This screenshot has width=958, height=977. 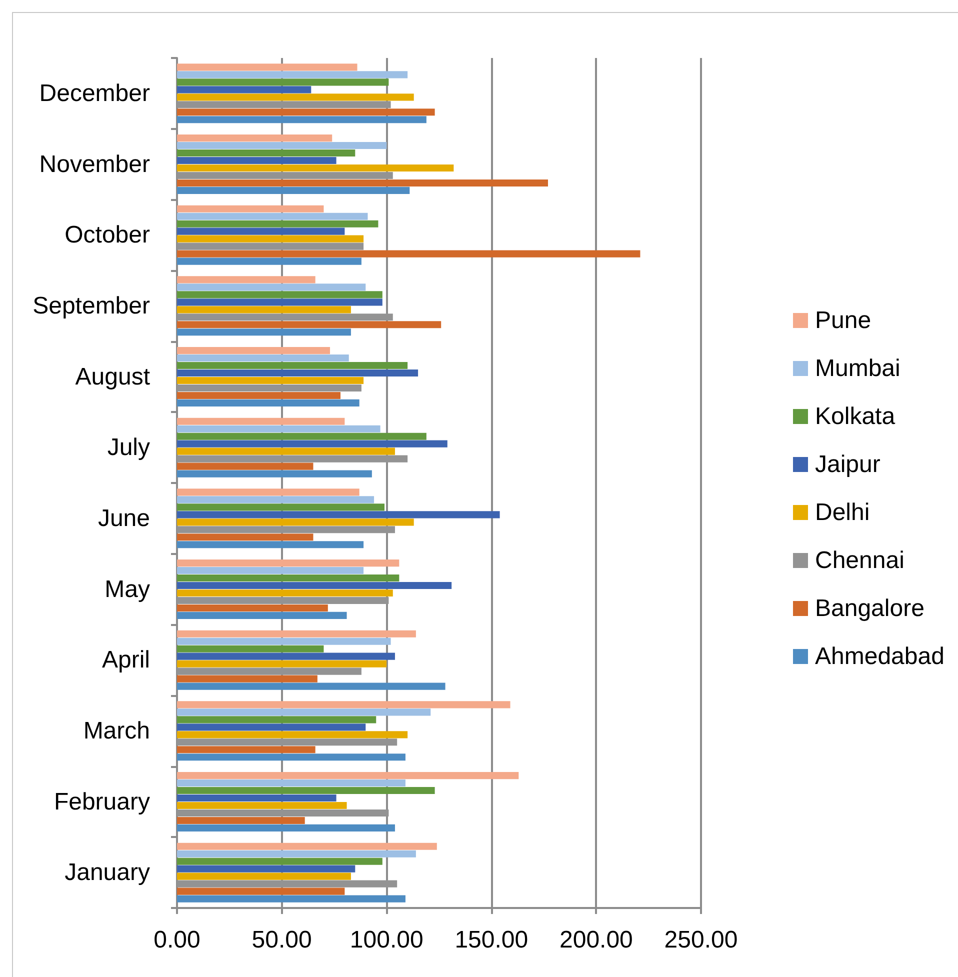 What do you see at coordinates (847, 464) in the screenshot?
I see `legend-label: Jaipur` at bounding box center [847, 464].